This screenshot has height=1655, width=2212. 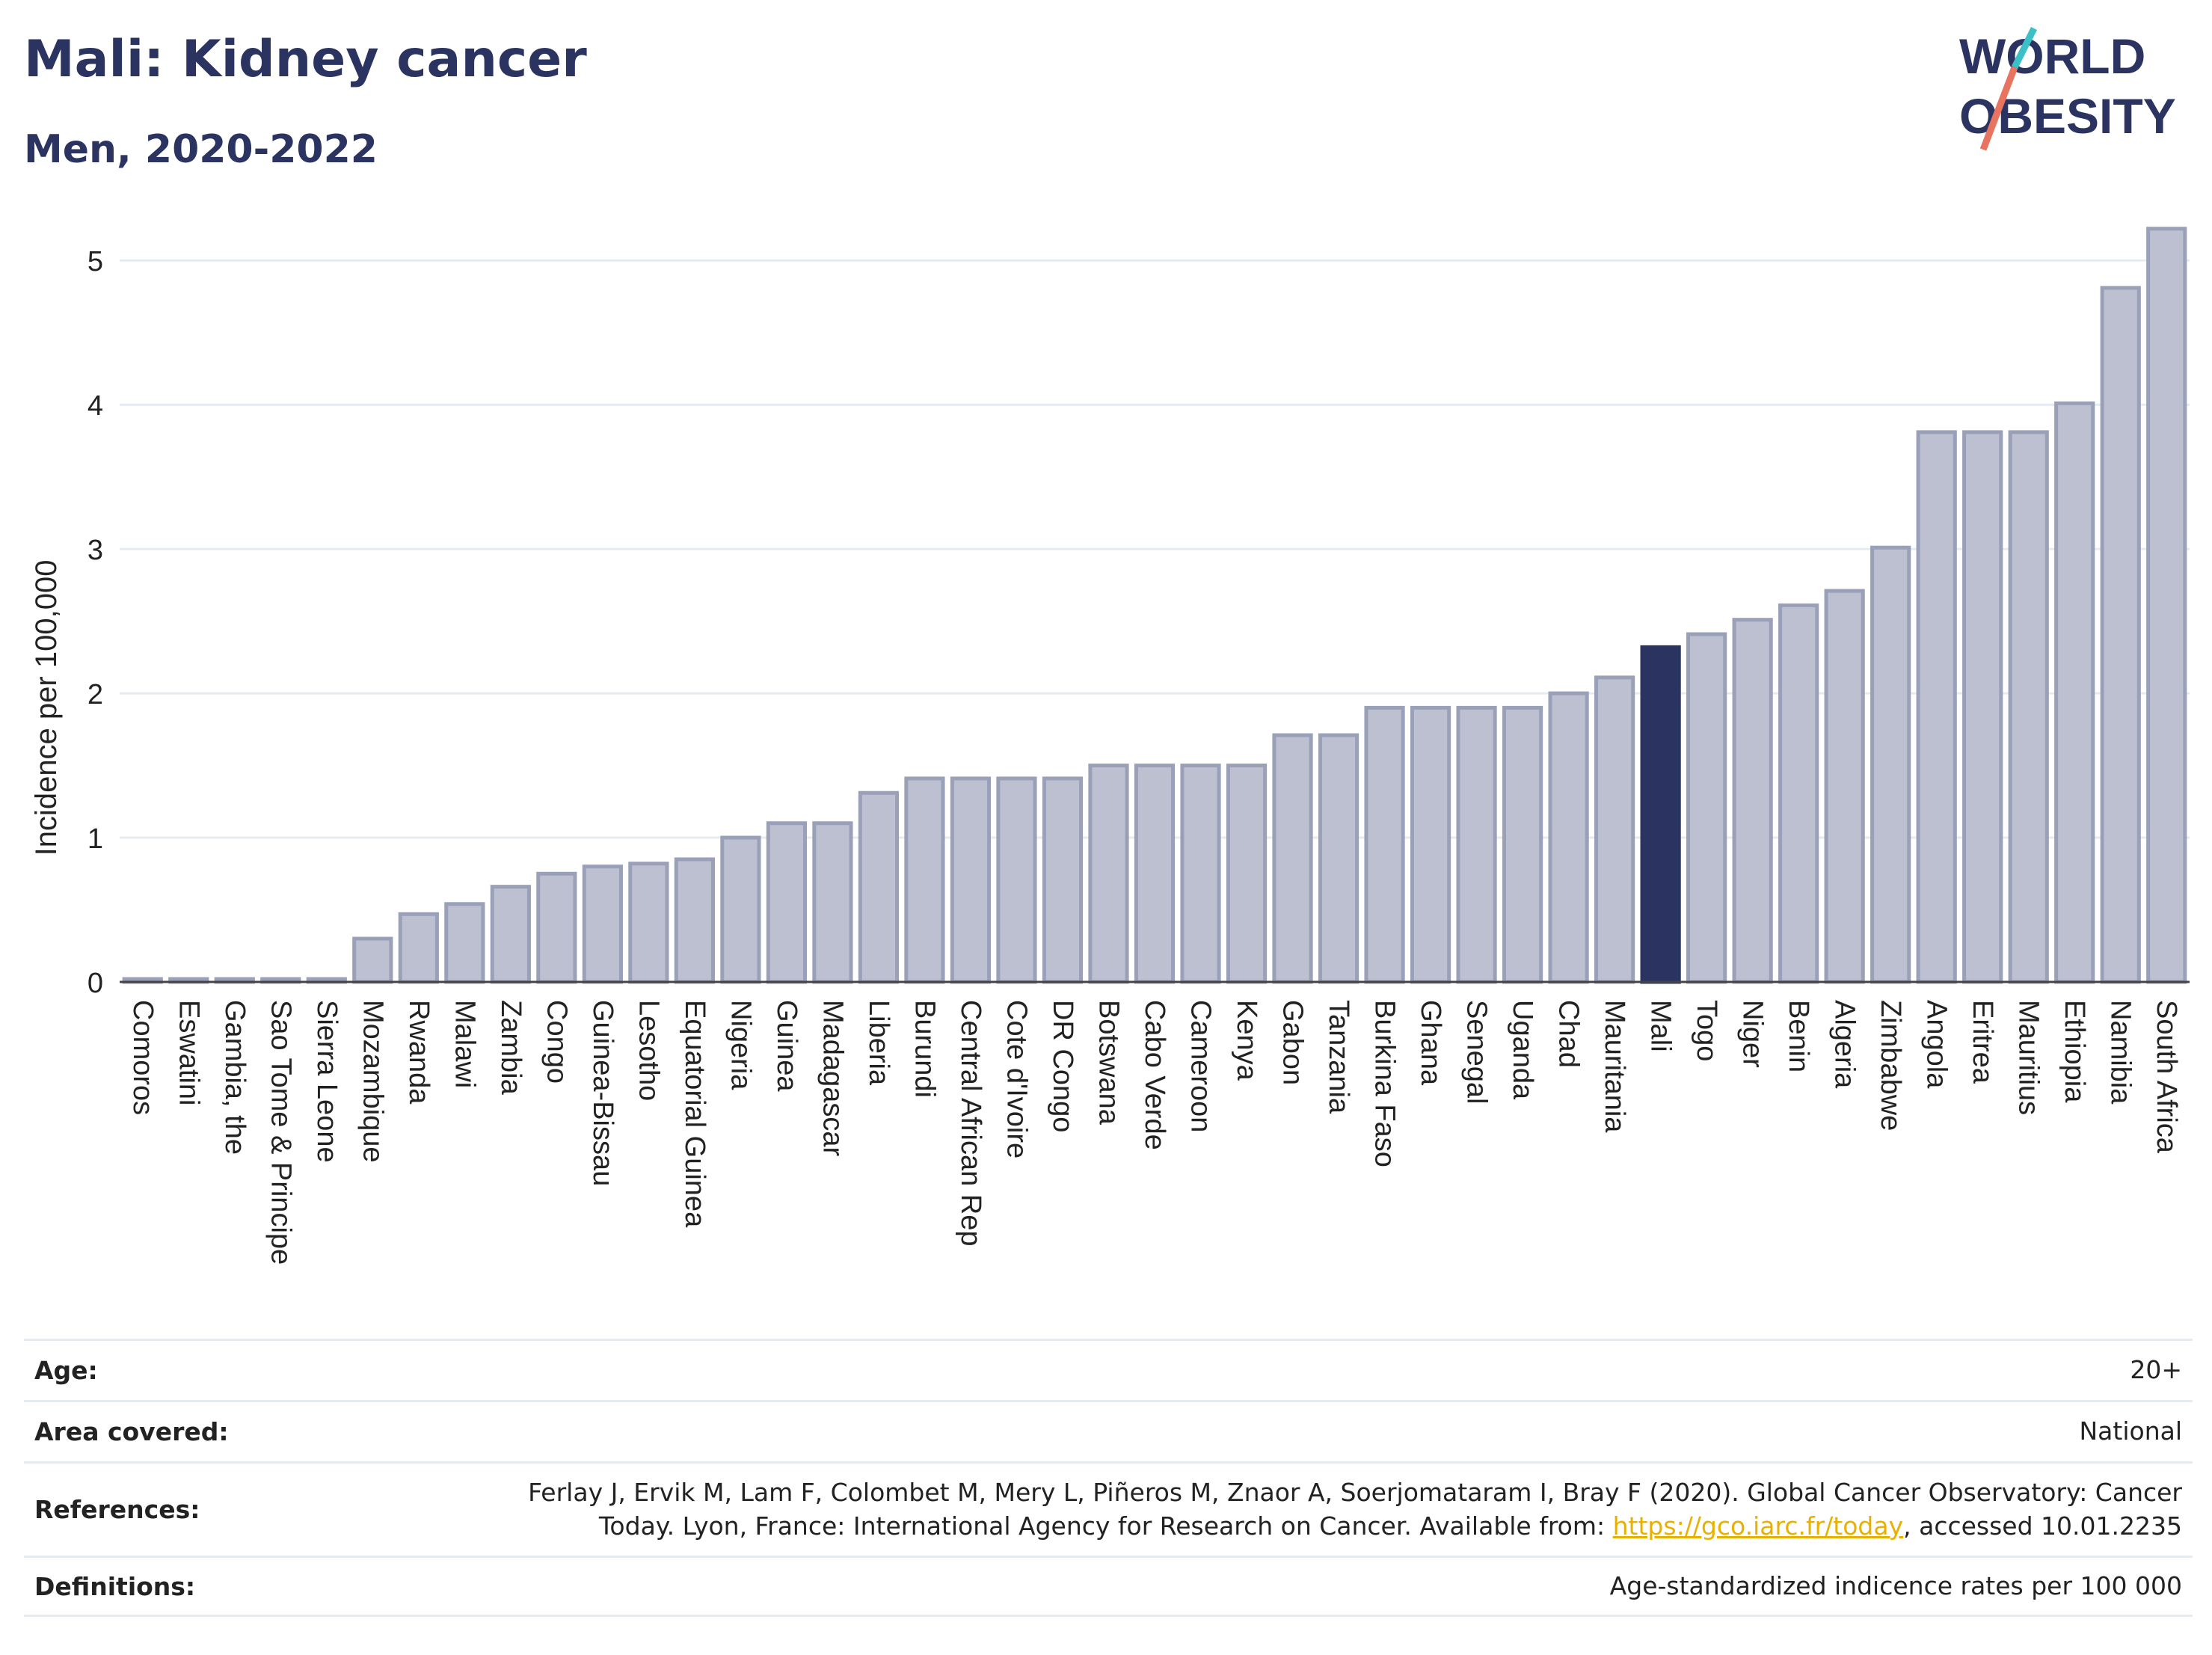 What do you see at coordinates (510, 1048) in the screenshot?
I see `x-tick-label: Zambia` at bounding box center [510, 1048].